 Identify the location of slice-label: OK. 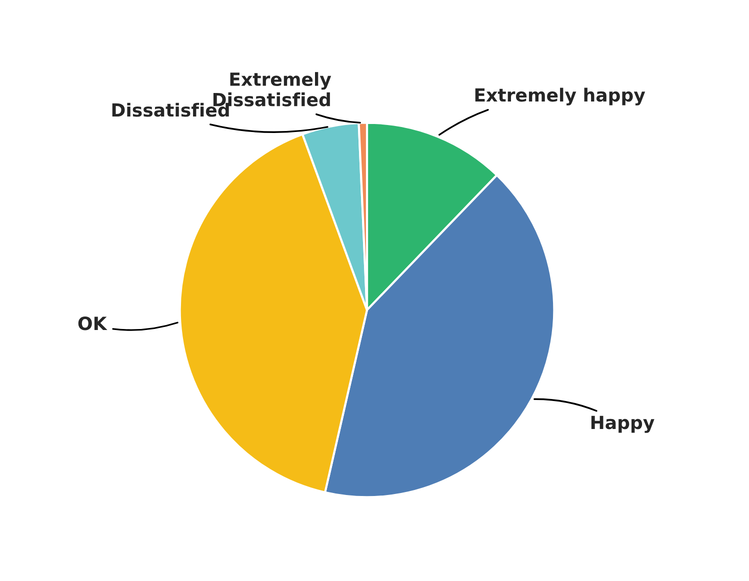
(93, 323).